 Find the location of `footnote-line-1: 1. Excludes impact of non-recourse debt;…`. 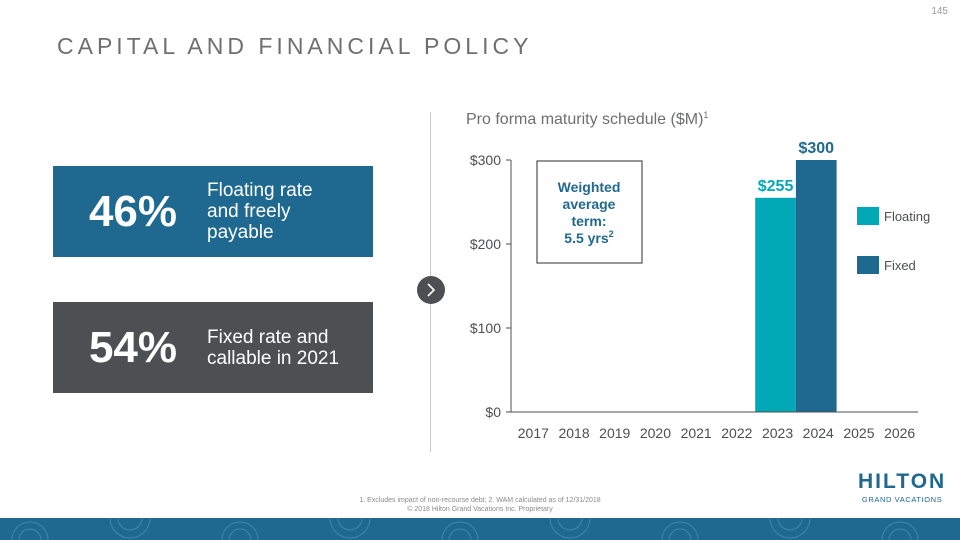

footnote-line-1: 1. Excludes impact of non-recourse debt;… is located at coordinates (480, 500).